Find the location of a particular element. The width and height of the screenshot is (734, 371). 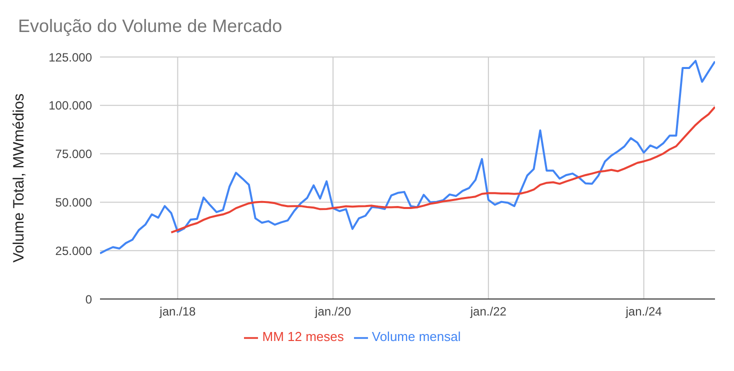

y-tick-label: 75.000 is located at coordinates (73, 154).